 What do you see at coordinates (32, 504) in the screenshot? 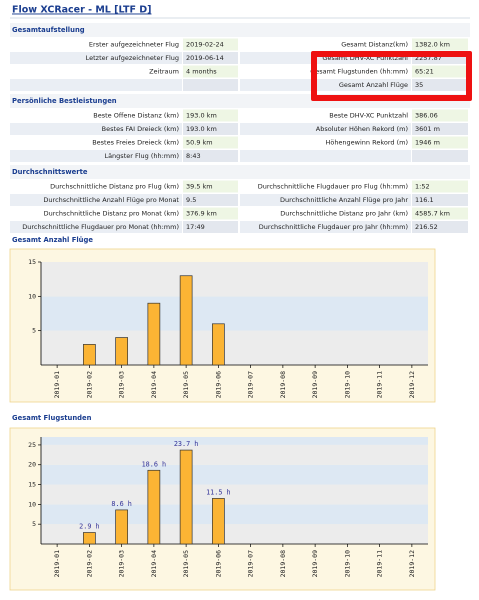
I see `y-tick-label: 10` at bounding box center [32, 504].